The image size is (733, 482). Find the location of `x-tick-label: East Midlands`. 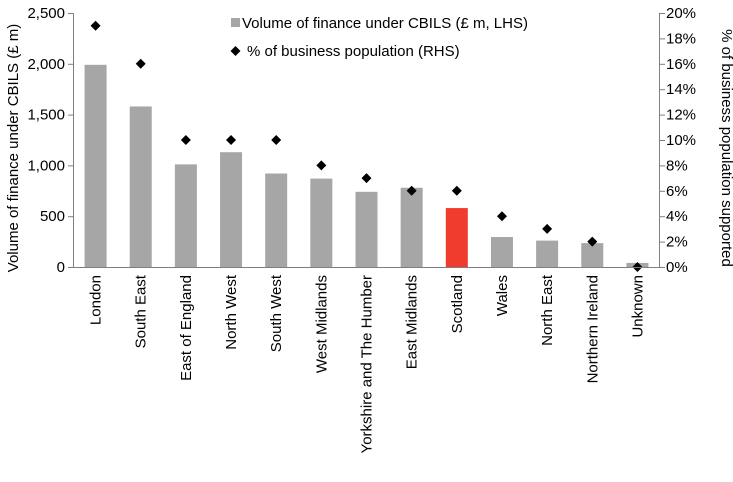

x-tick-label: East Midlands is located at coordinates (412, 322).